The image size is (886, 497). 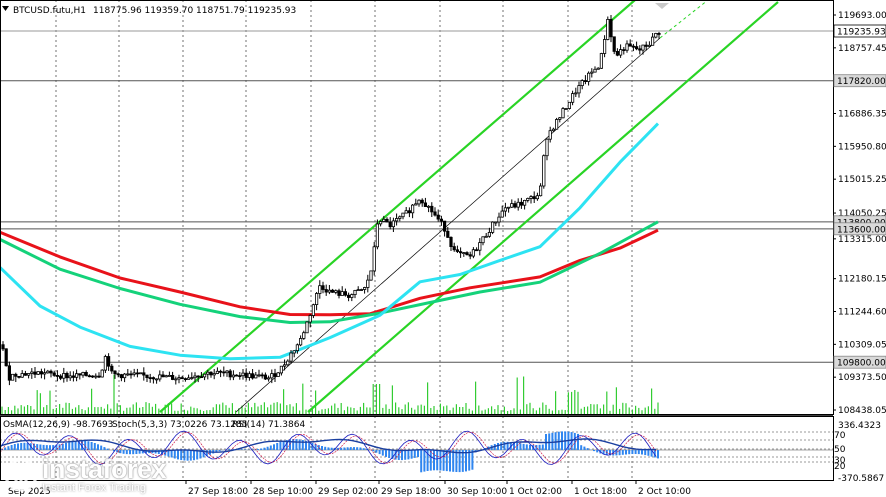 What do you see at coordinates (862, 345) in the screenshot?
I see `price-tick-label: 110309.05` at bounding box center [862, 345].